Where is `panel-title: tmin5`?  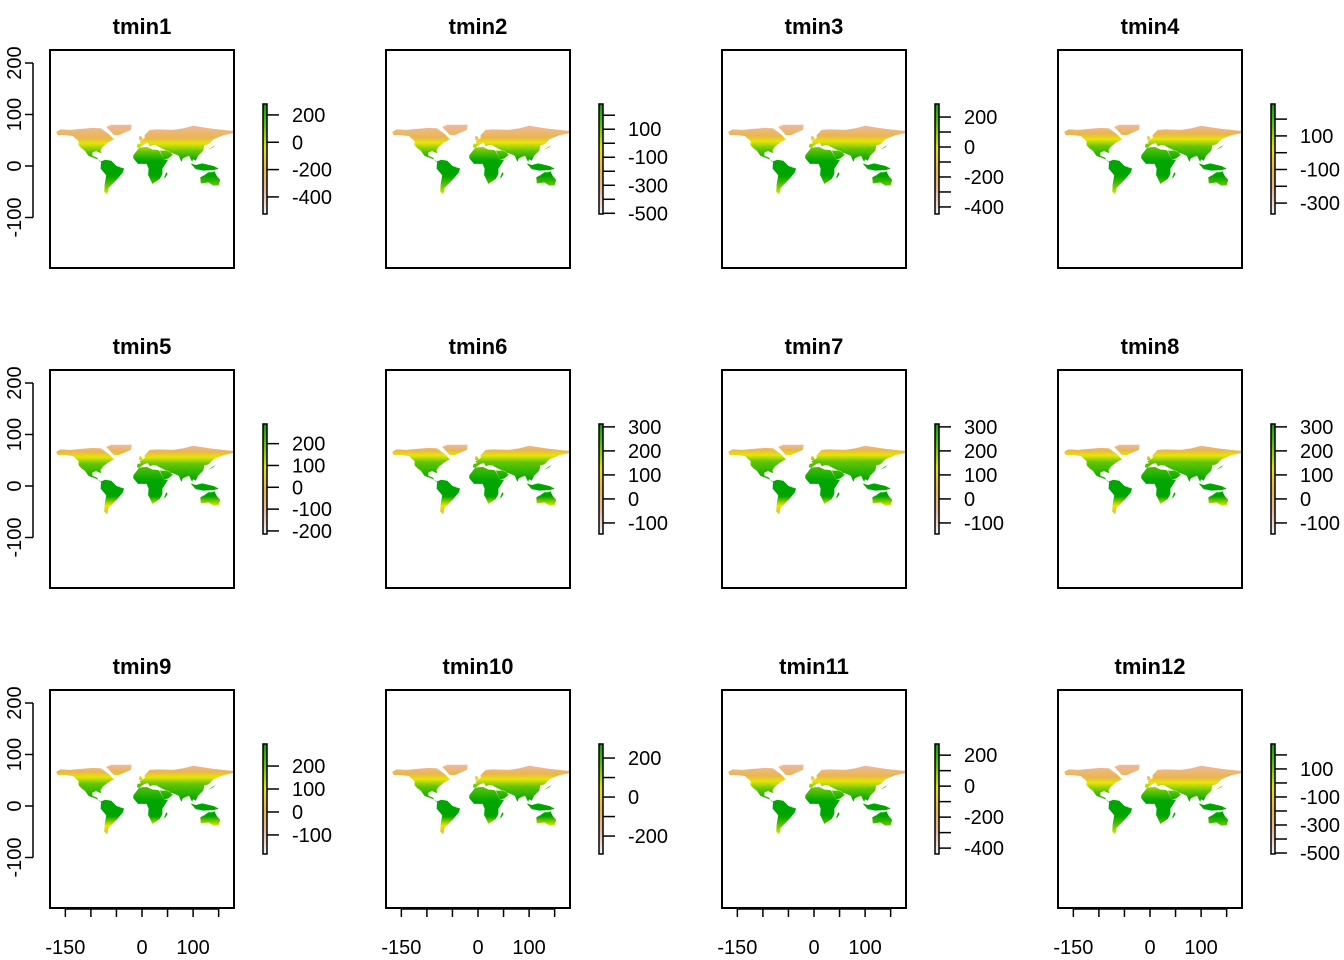
panel-title: tmin5 is located at coordinates (142, 346).